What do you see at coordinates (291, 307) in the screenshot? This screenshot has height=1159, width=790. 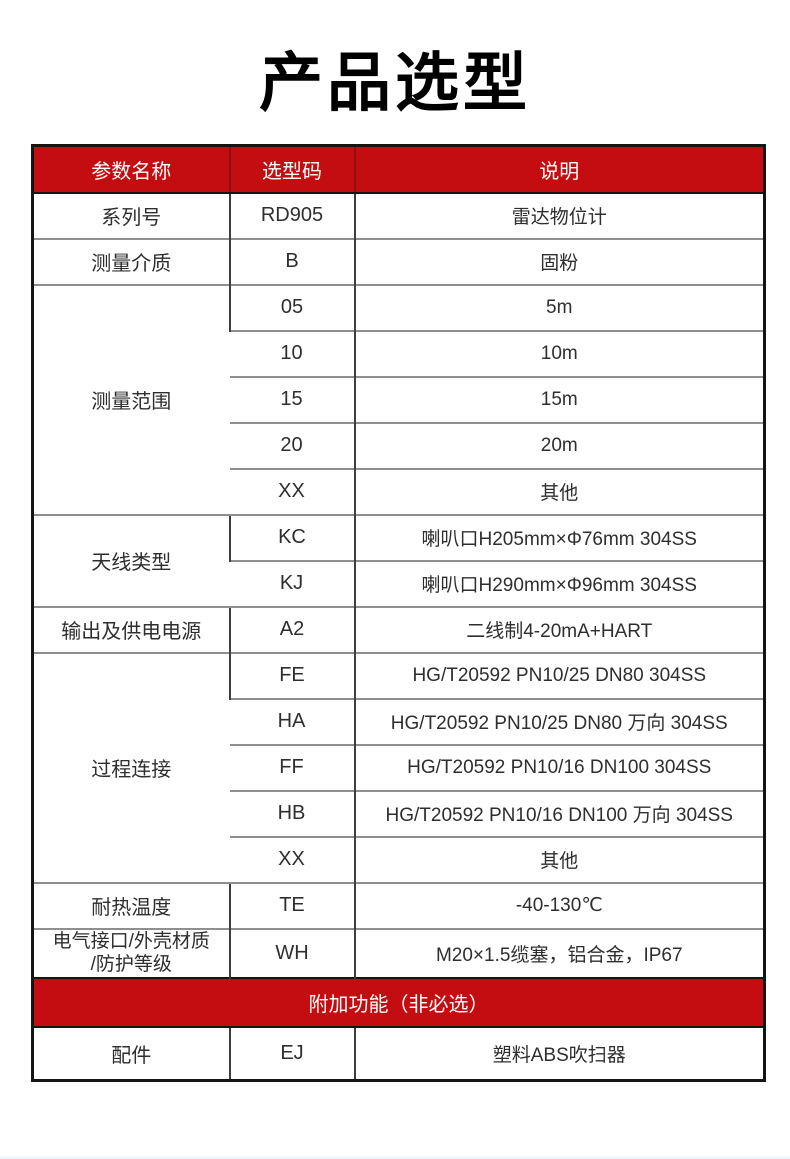 I see `code-cell: 05` at bounding box center [291, 307].